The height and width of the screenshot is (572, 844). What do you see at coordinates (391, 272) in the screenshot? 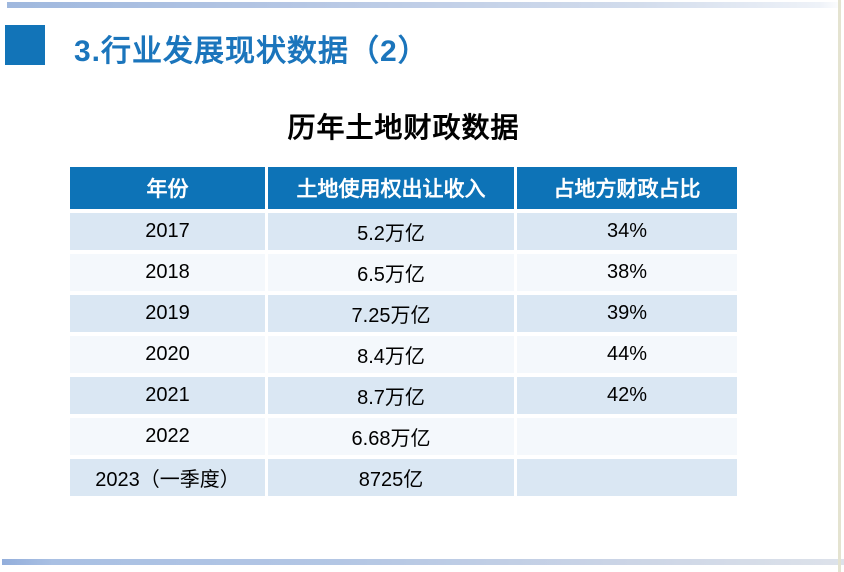
I see `cell-income: 6.5万亿` at bounding box center [391, 272].